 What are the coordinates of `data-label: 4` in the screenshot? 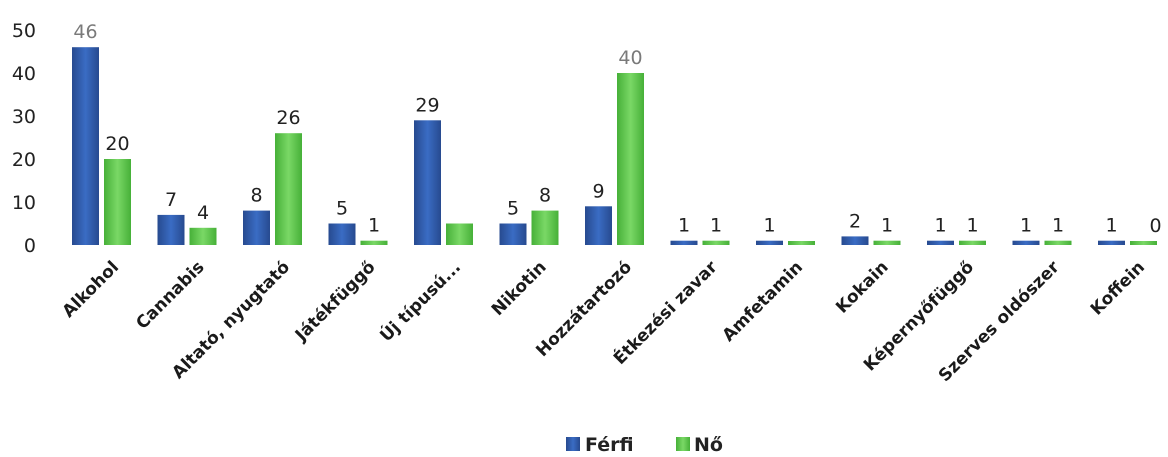 It's located at (203, 213).